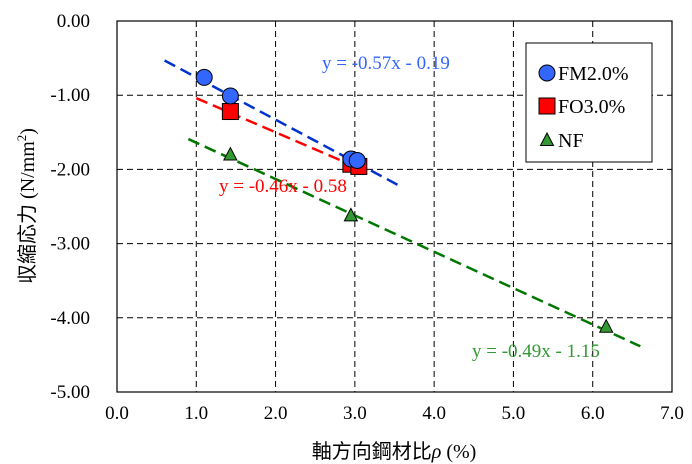 The image size is (692, 464). Describe the element at coordinates (196, 413) in the screenshot. I see `x-tick-label: 1.0` at that location.